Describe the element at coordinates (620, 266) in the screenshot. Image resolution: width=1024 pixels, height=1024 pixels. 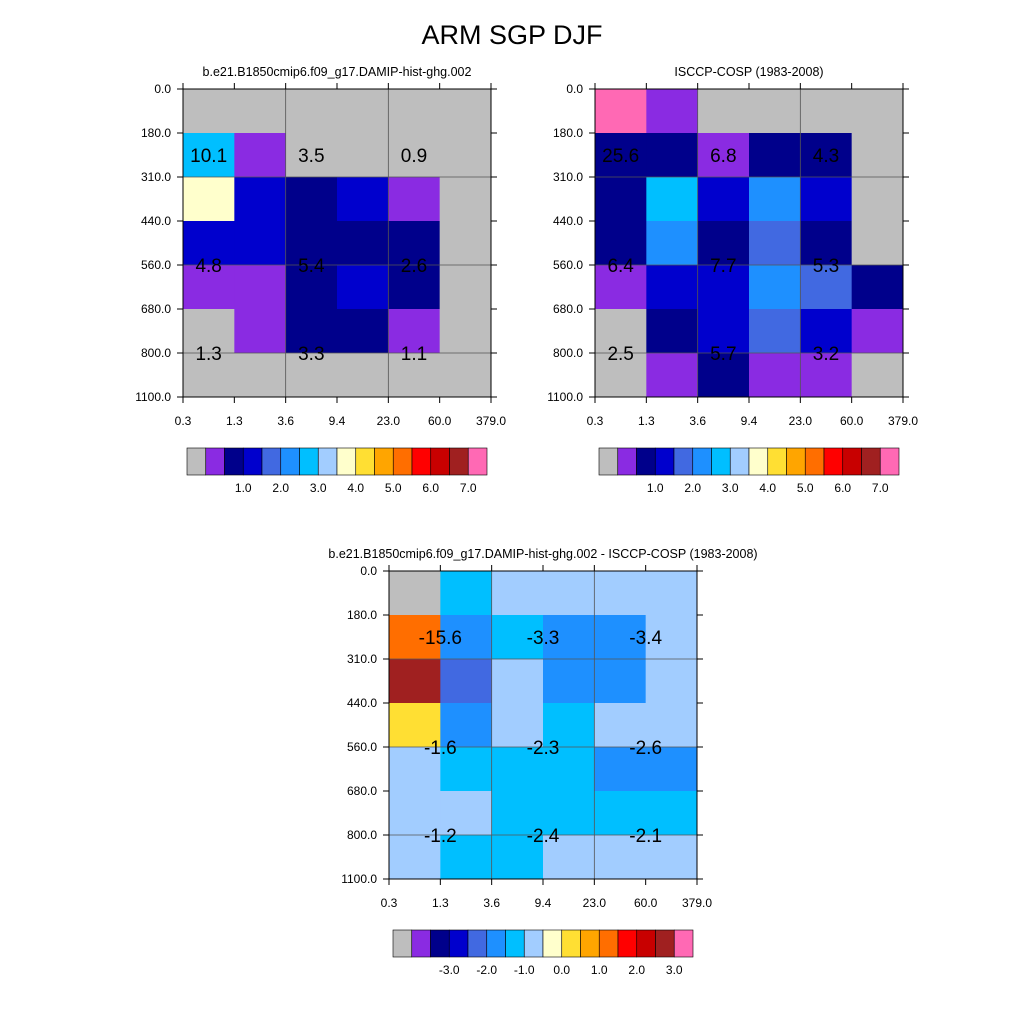
I see `cell-annotation: 6.4` at that location.